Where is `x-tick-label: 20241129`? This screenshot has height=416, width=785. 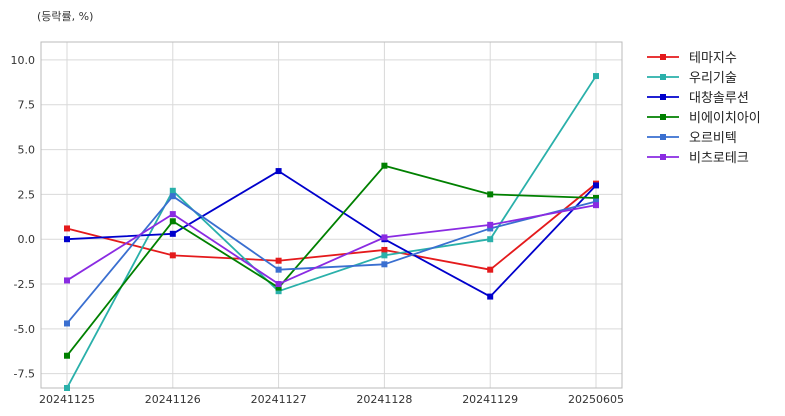
x-tick-label: 20241129 is located at coordinates (490, 399).